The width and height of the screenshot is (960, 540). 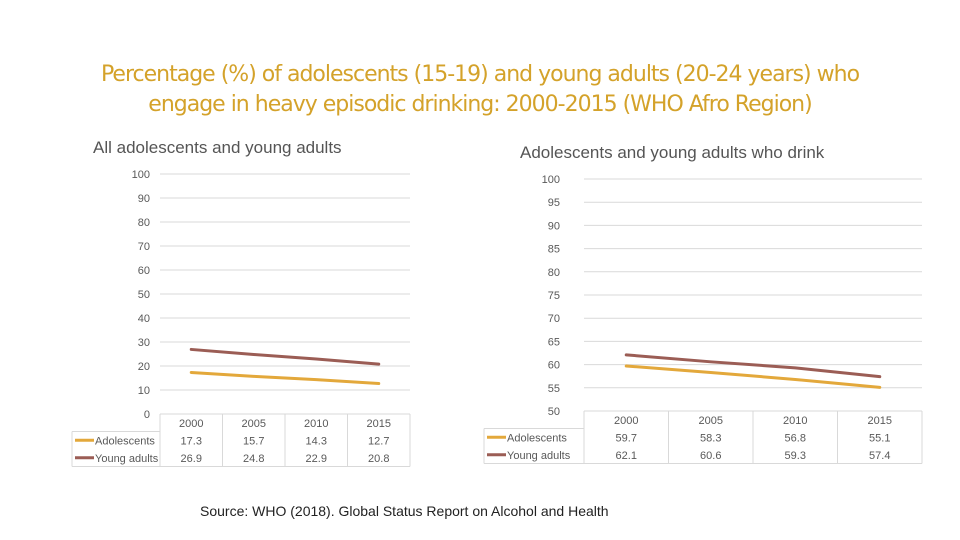 I want to click on chart-2-y-tick-label: 100, so click(x=551, y=180).